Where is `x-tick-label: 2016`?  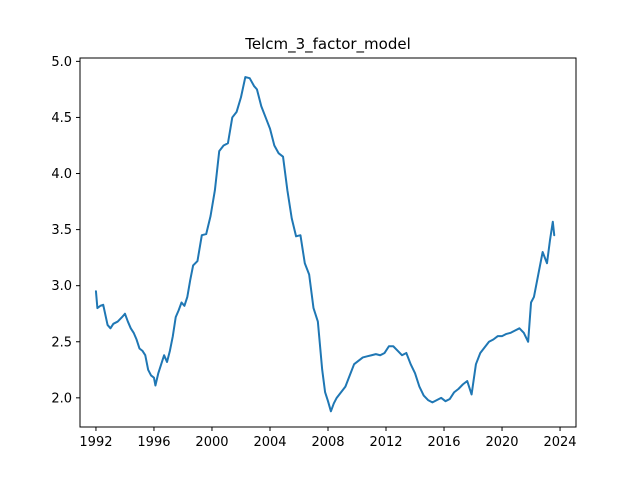 x-tick-label: 2016 is located at coordinates (443, 442).